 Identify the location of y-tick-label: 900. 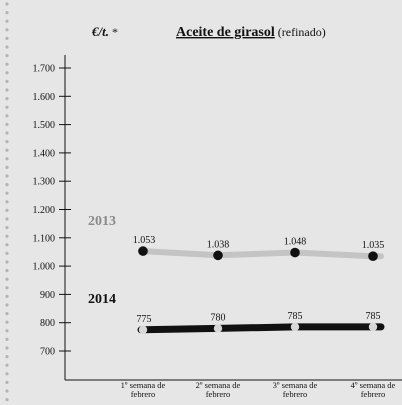
(47, 295).